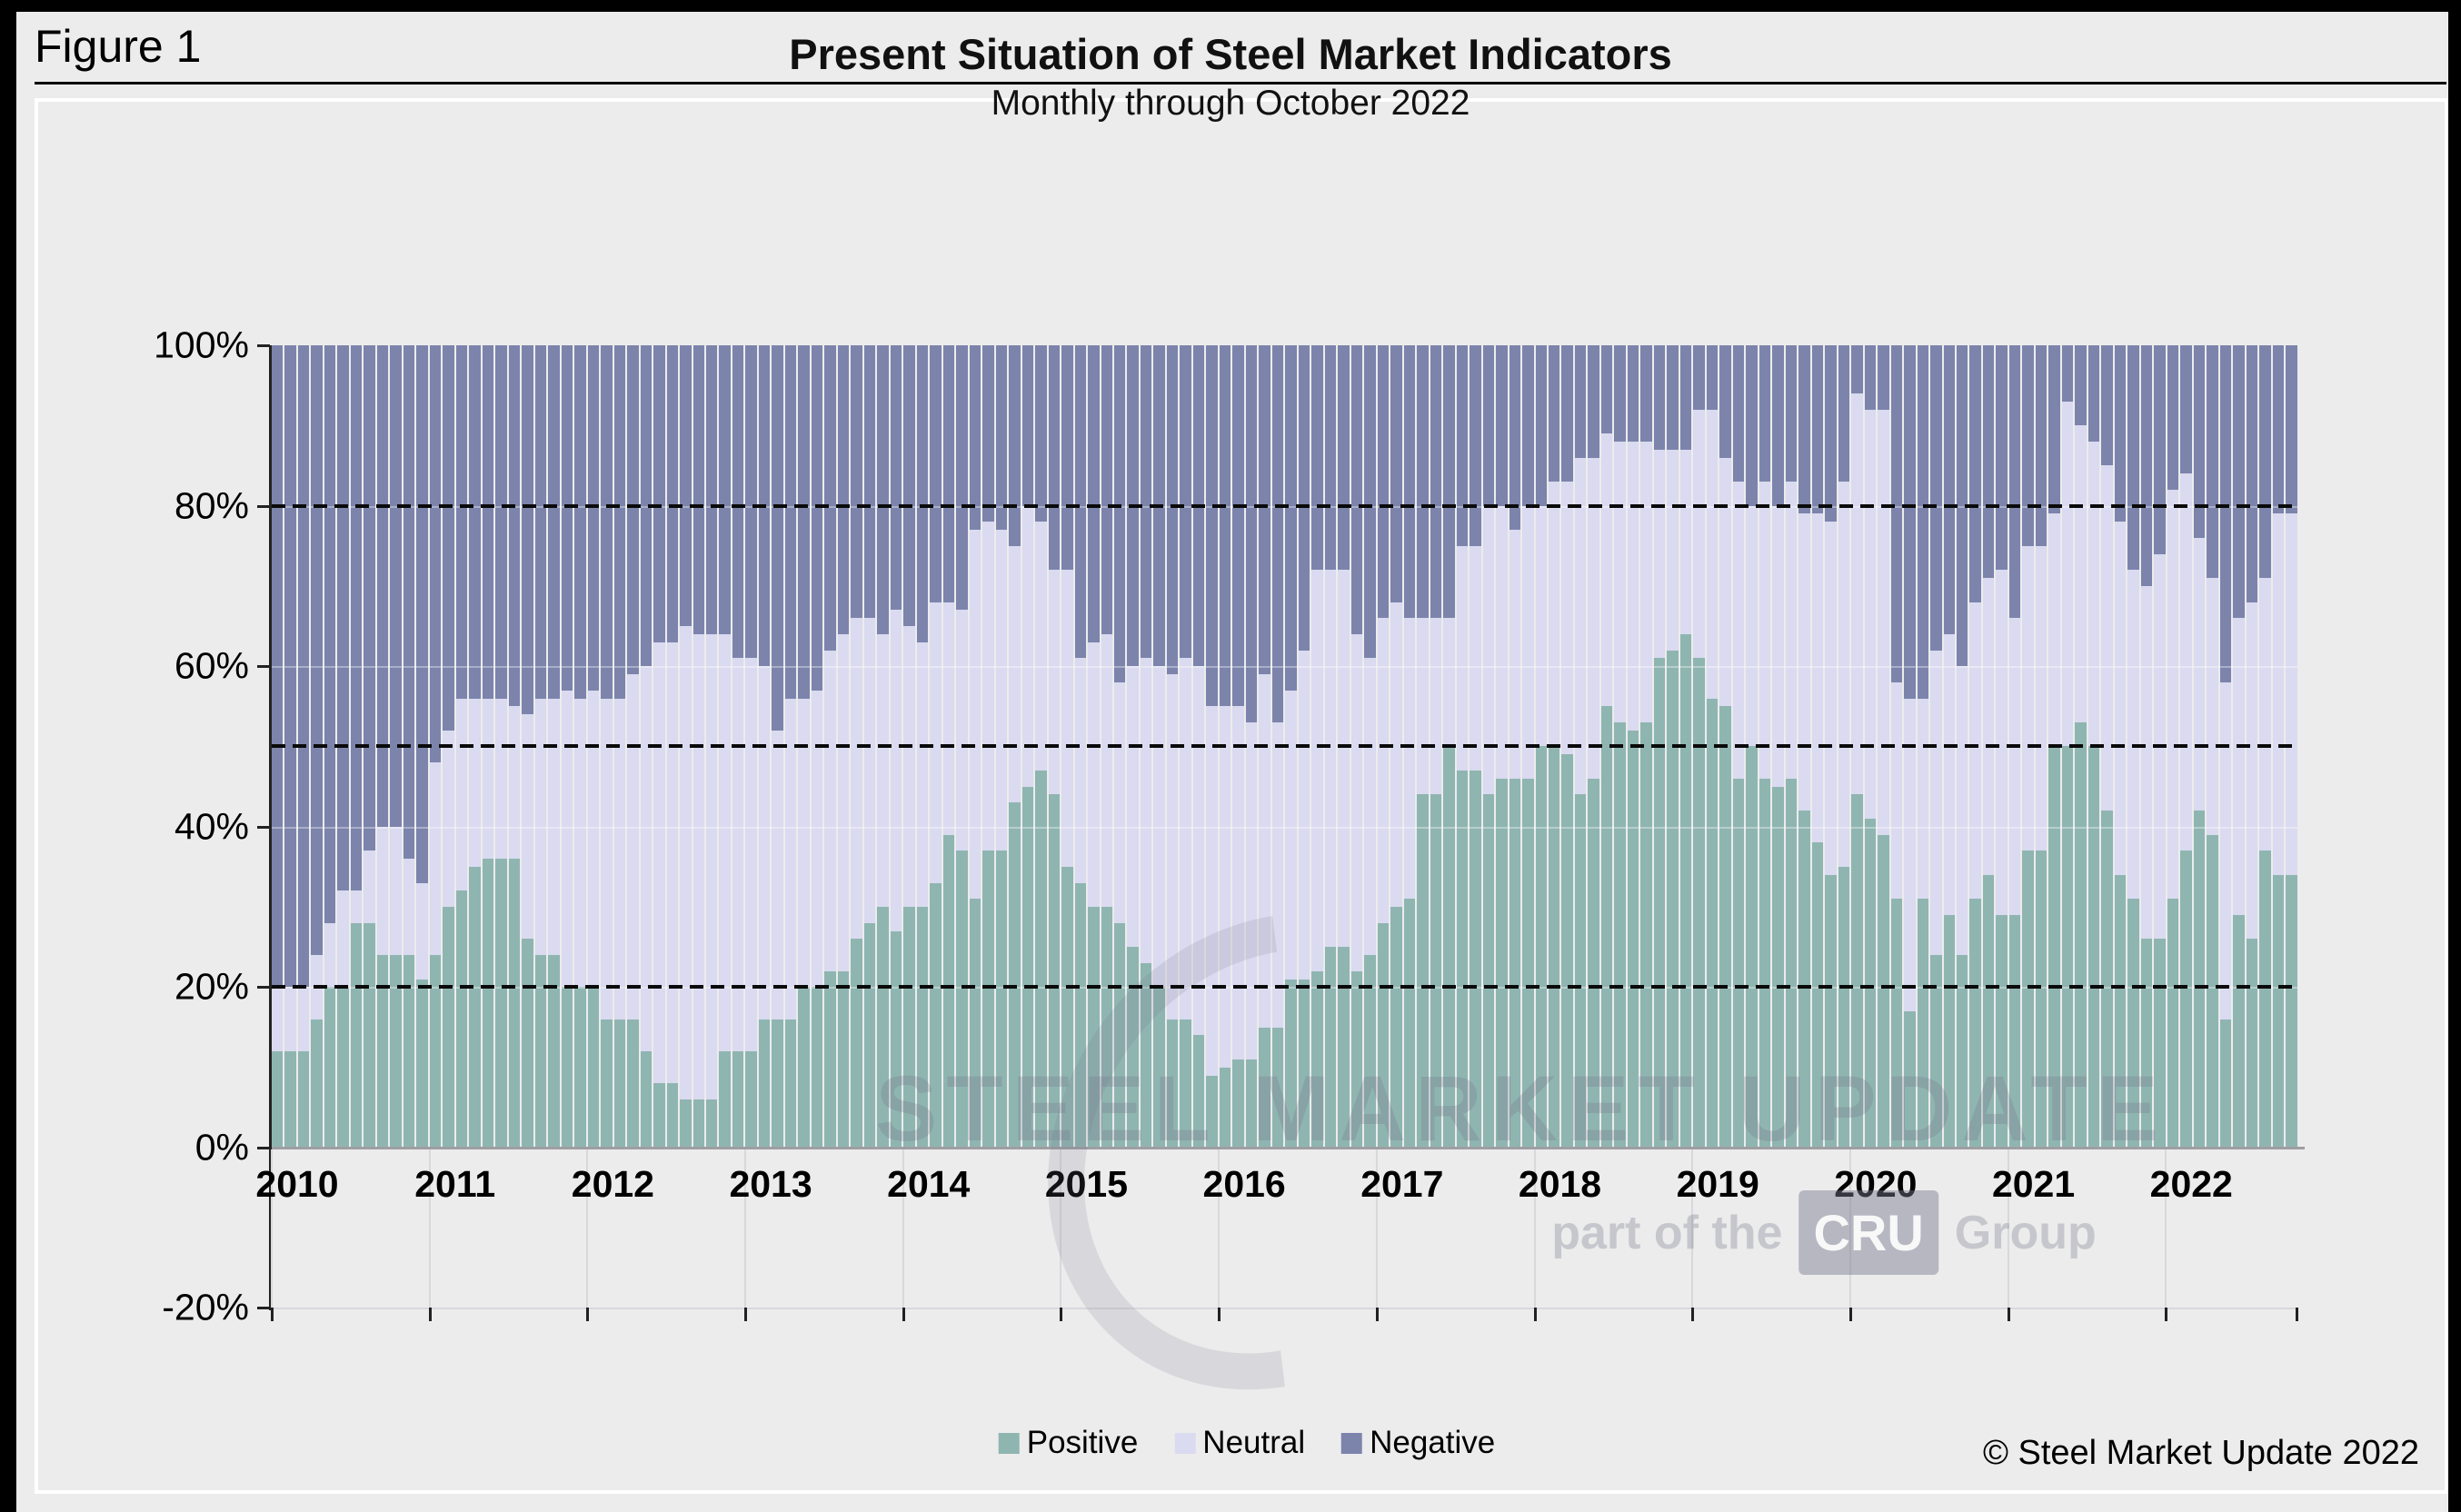 The image size is (2461, 1512). What do you see at coordinates (272, 1314) in the screenshot?
I see `year-tick-2010` at bounding box center [272, 1314].